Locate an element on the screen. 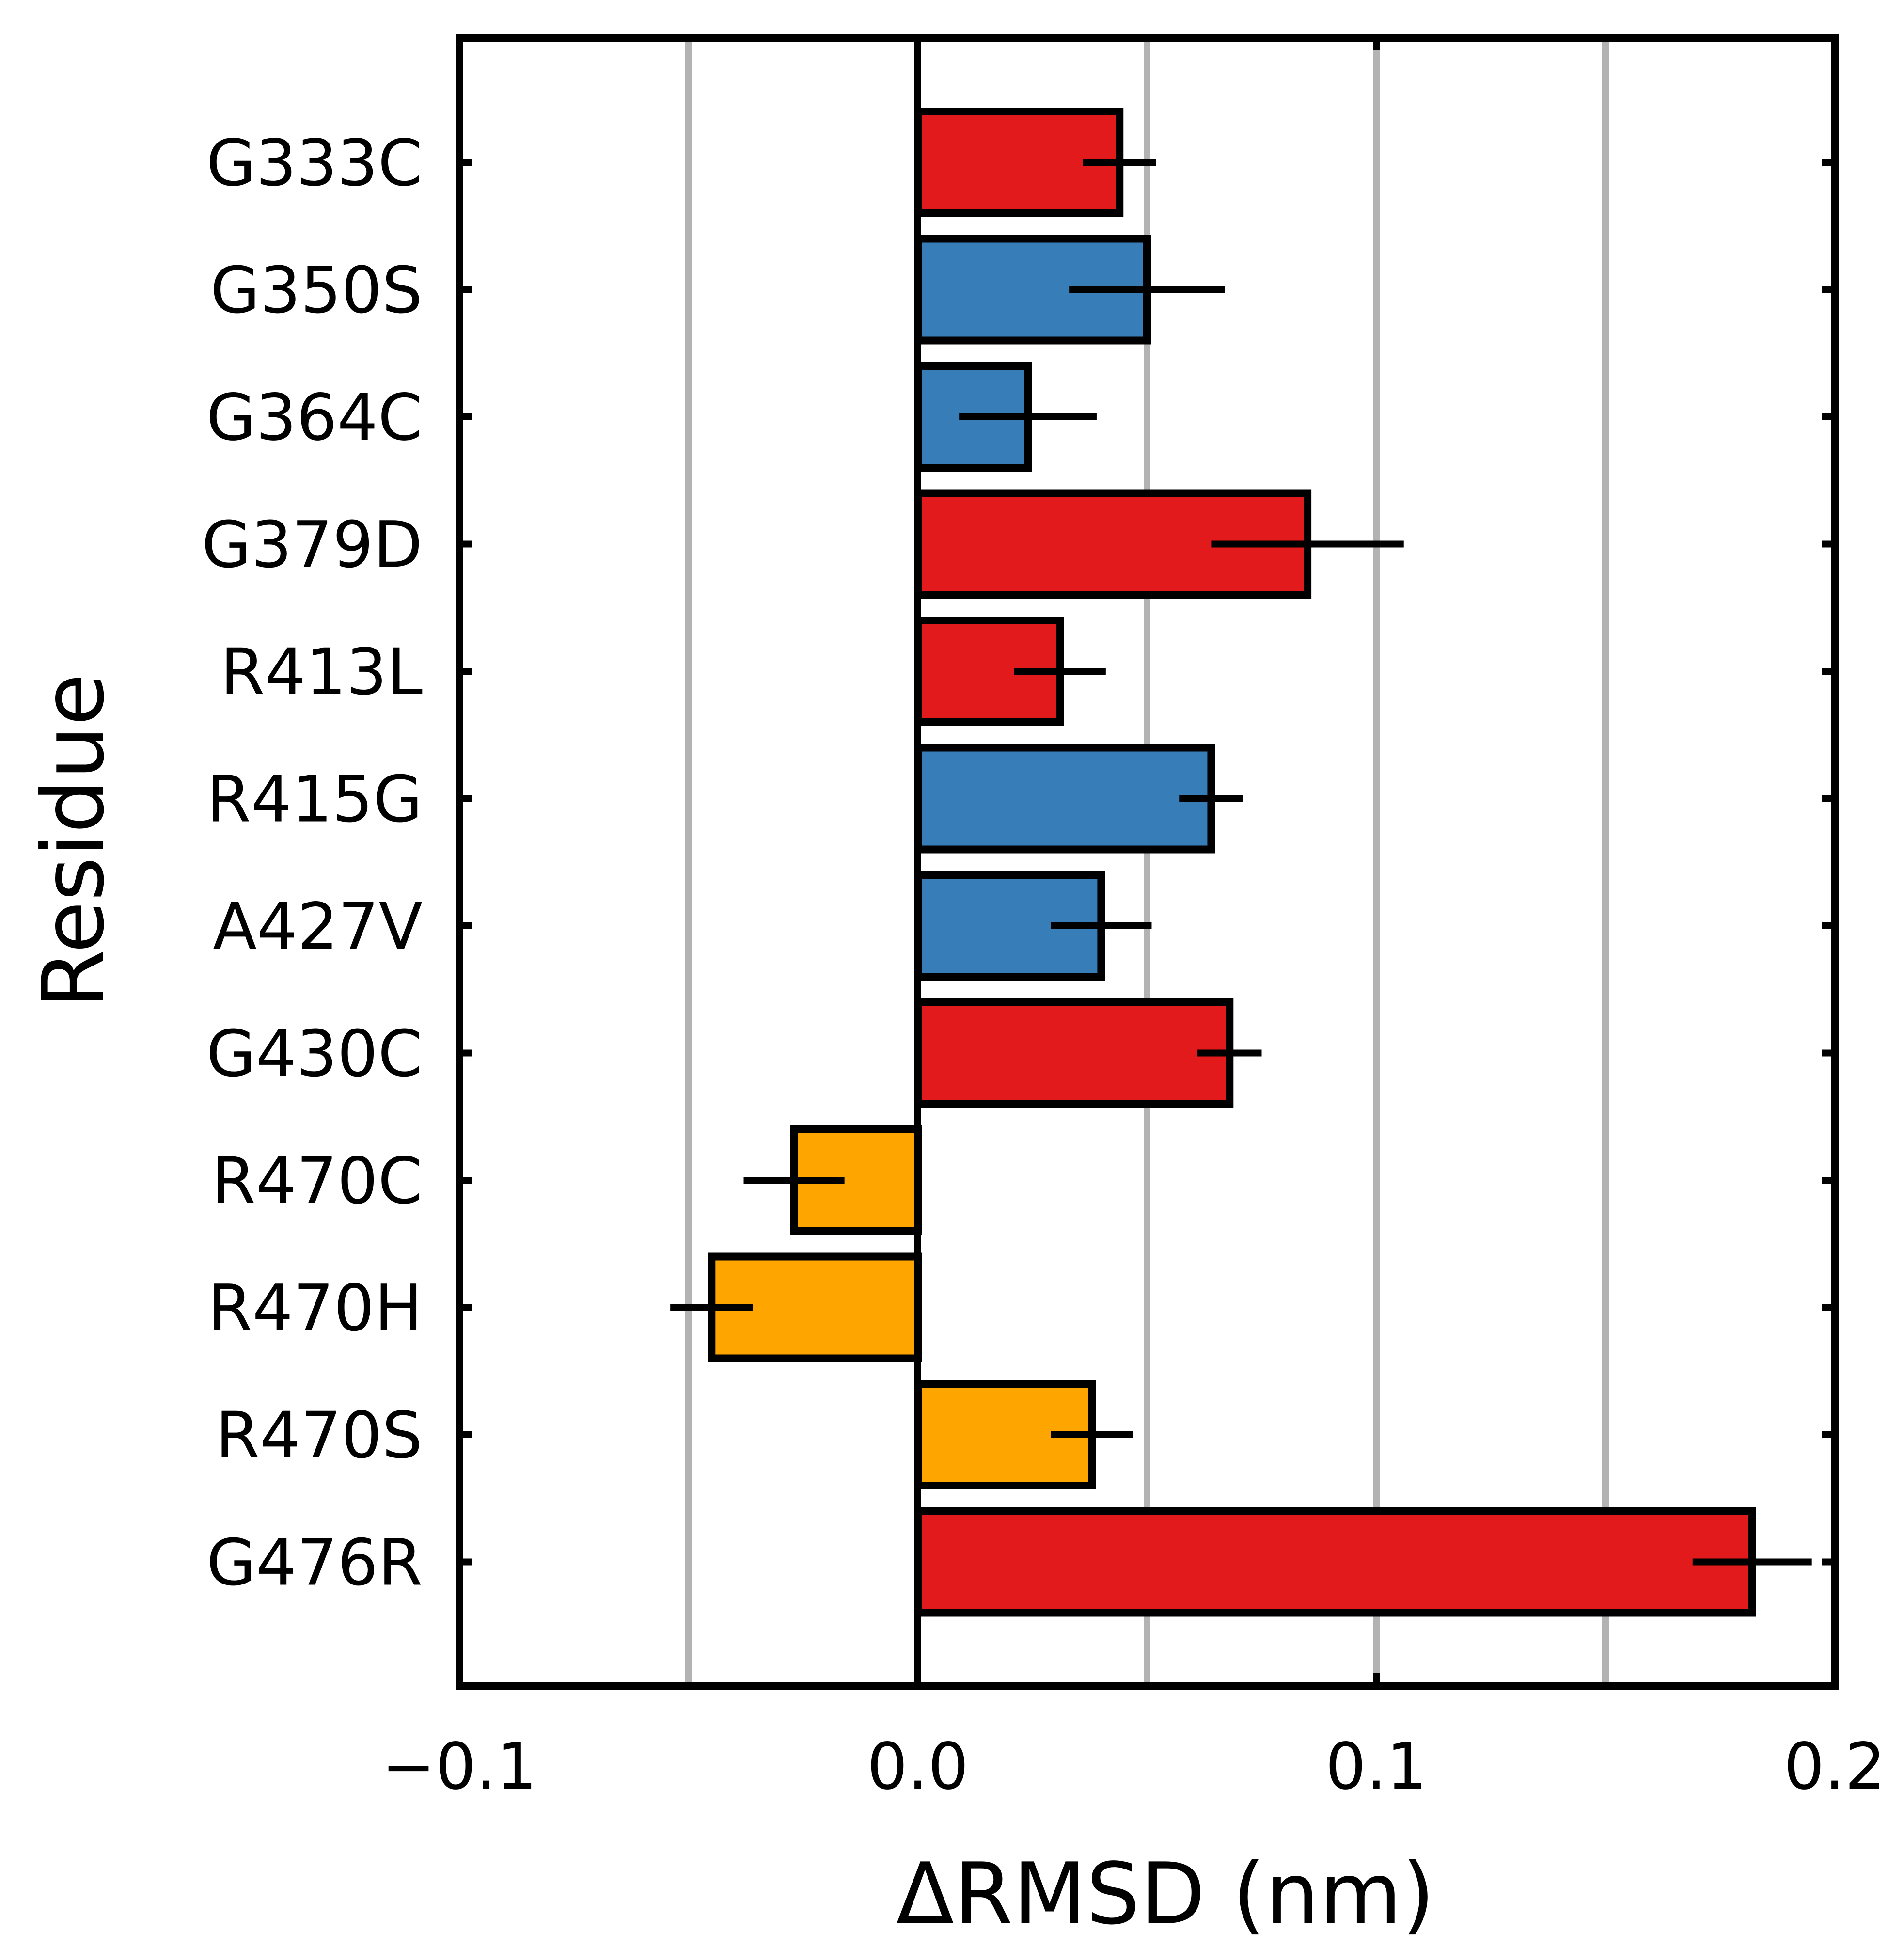  y-tick-label-R470C: R470C is located at coordinates (317, 1181).